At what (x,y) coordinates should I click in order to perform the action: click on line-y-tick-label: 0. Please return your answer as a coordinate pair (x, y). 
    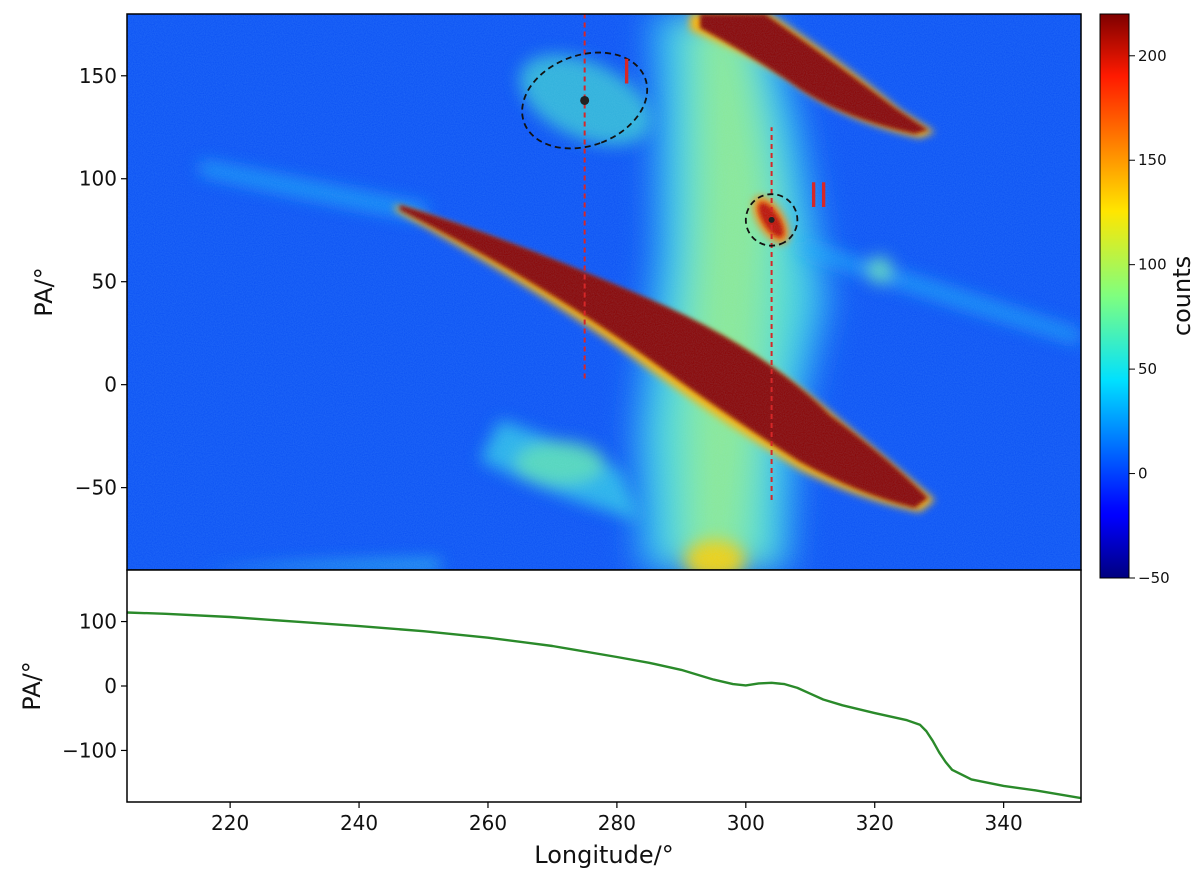
    Looking at the image, I should click on (110, 686).